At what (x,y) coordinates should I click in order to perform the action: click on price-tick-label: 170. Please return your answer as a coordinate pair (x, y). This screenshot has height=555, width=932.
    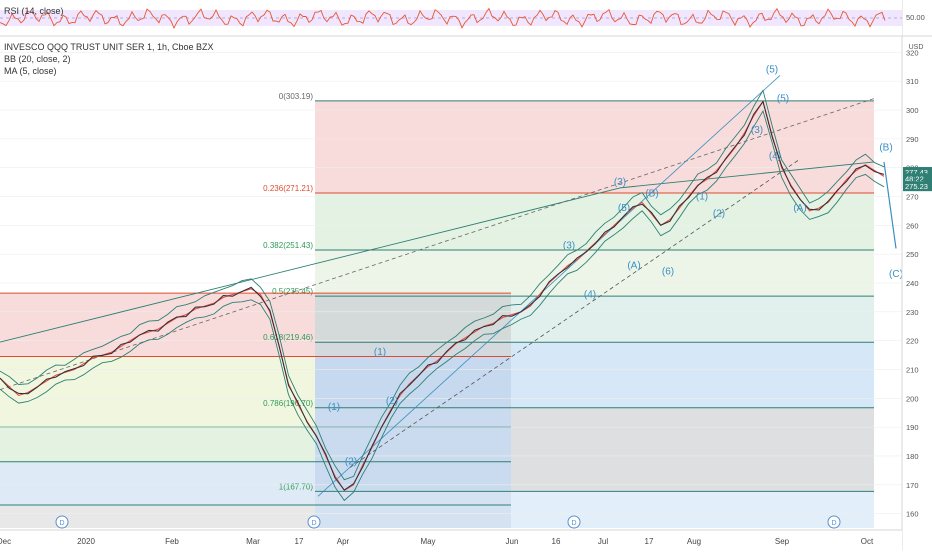
    Looking at the image, I should click on (912, 485).